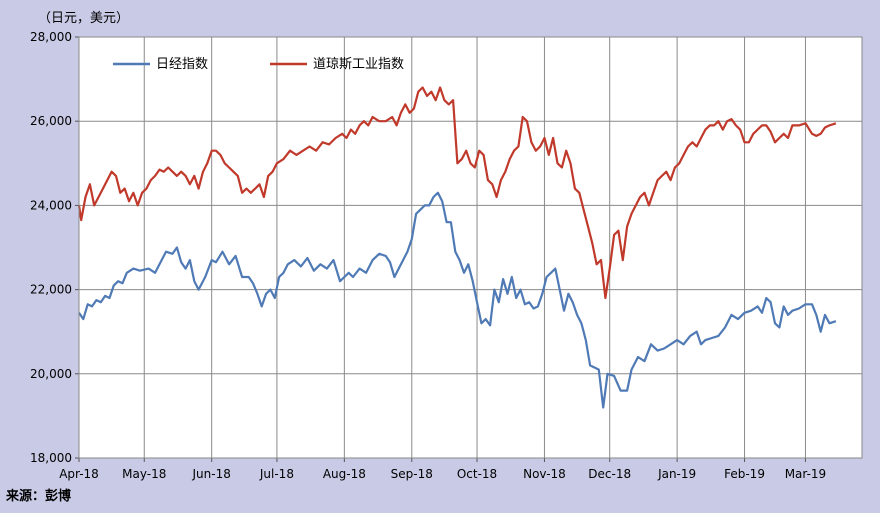 Image resolution: width=880 pixels, height=513 pixels. What do you see at coordinates (38, 496) in the screenshot?
I see `source-note: 来源：彭博` at bounding box center [38, 496].